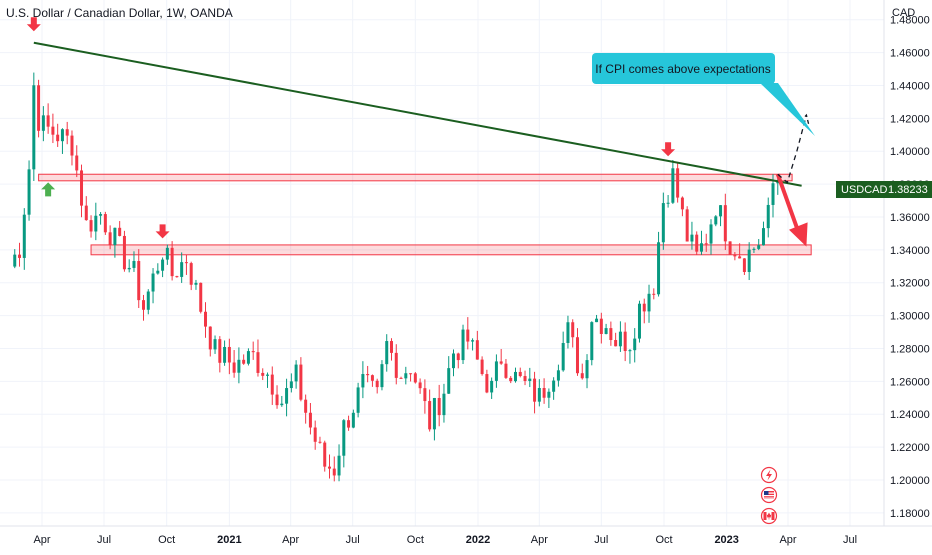 Image resolution: width=932 pixels, height=555 pixels. What do you see at coordinates (703, 94) in the screenshot?
I see `annotation-callout: If CPI comes above expectations` at bounding box center [703, 94].